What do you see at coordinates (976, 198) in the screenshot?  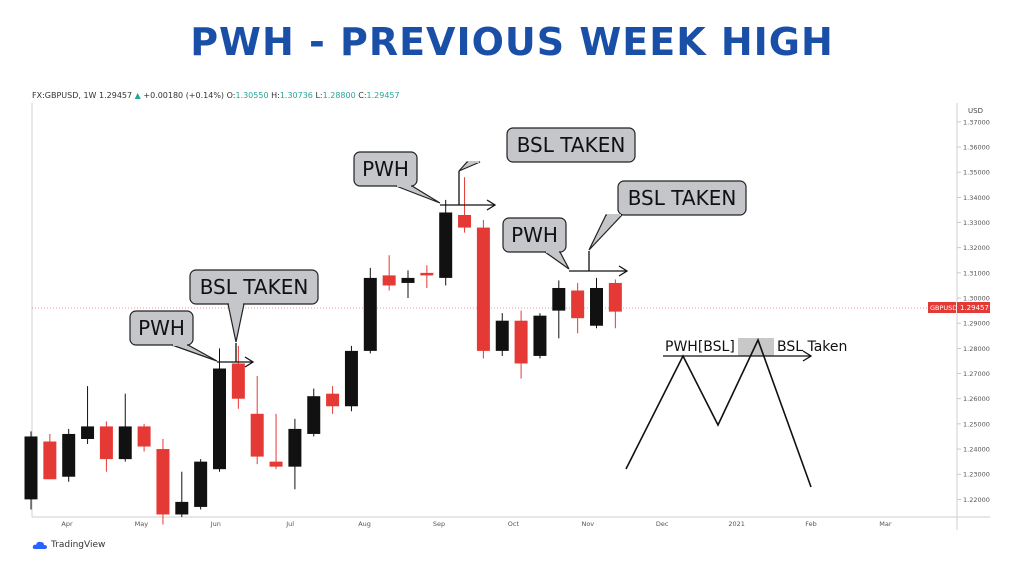 I see `y-tick-label: 1.34000` at bounding box center [976, 198].